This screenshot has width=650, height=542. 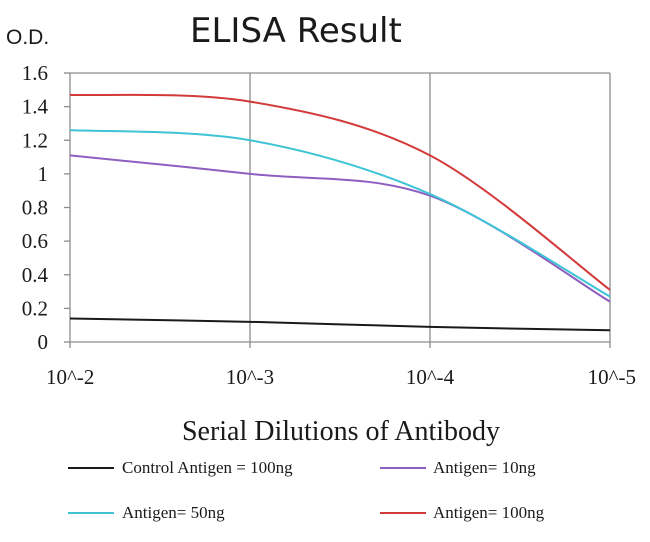 What do you see at coordinates (612, 377) in the screenshot?
I see `x-tick-label: 10^-5` at bounding box center [612, 377].